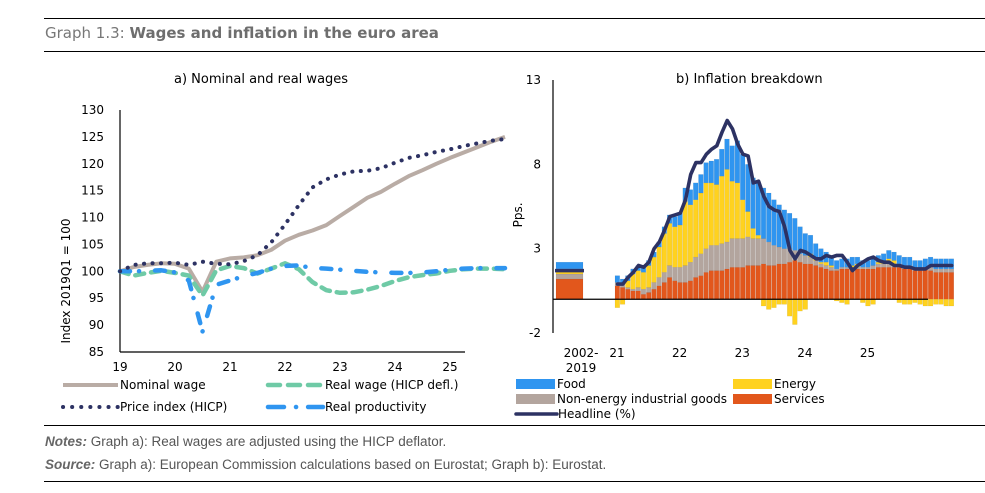 This screenshot has height=493, width=985. I want to click on chart-b-legend-label: Non-energy industrial goods, so click(642, 399).